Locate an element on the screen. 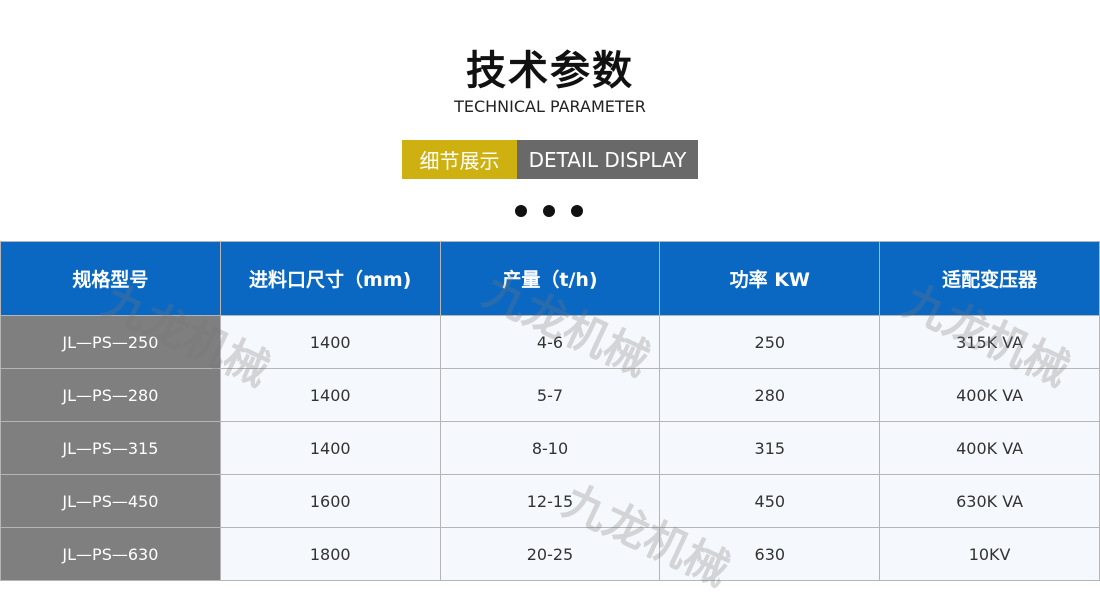  transformer-cell: 10KV is located at coordinates (989, 554).